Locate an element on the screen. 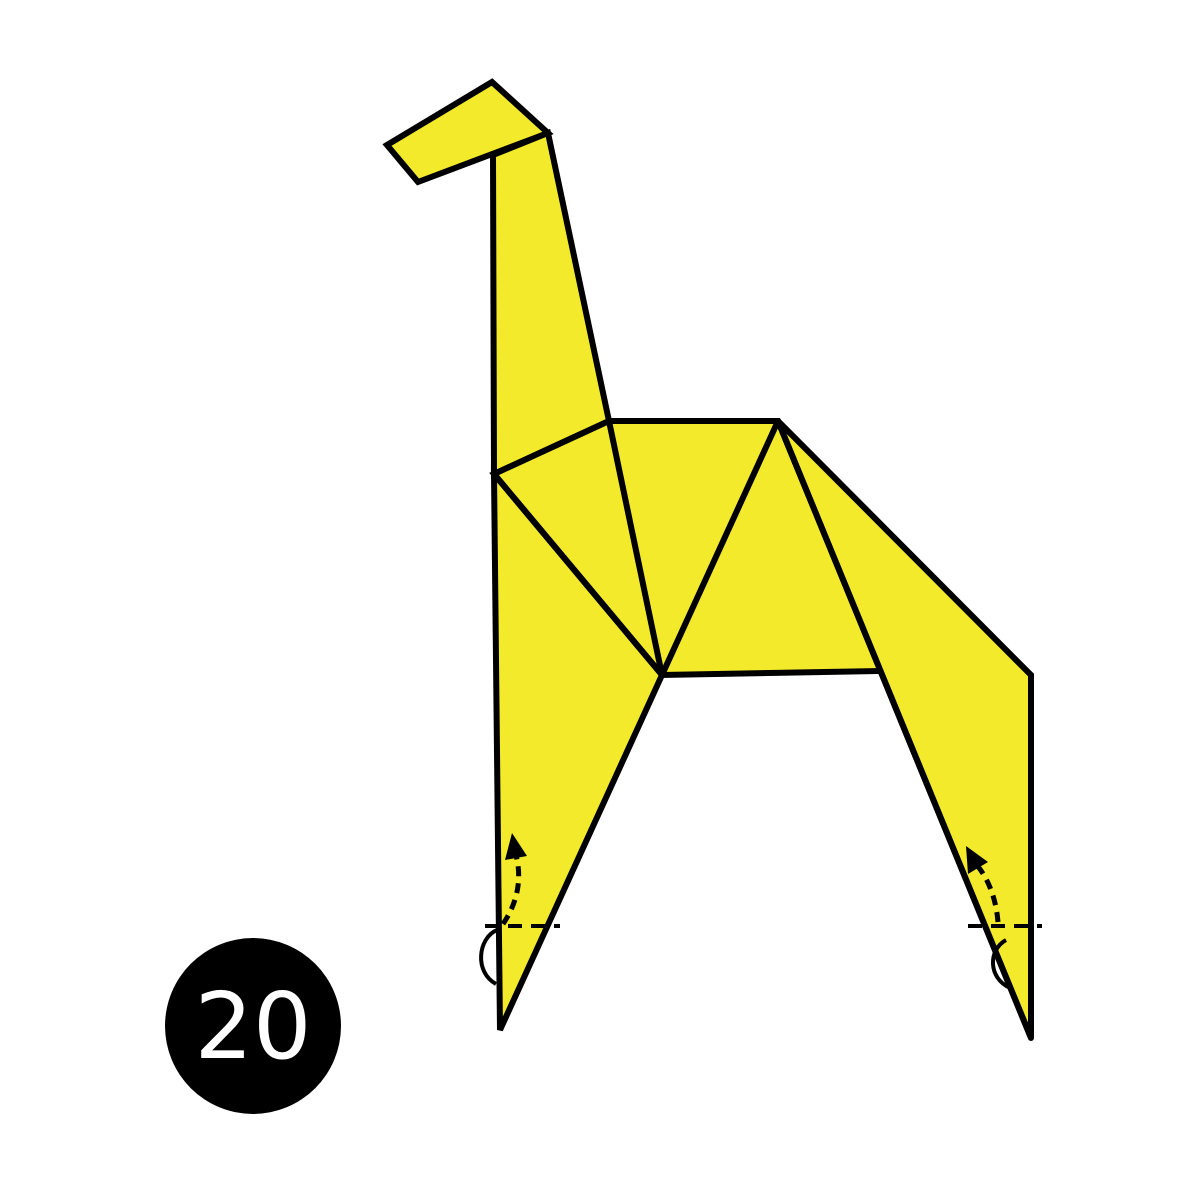 The image size is (1200, 1200). step-badge: 20 is located at coordinates (253, 1026).